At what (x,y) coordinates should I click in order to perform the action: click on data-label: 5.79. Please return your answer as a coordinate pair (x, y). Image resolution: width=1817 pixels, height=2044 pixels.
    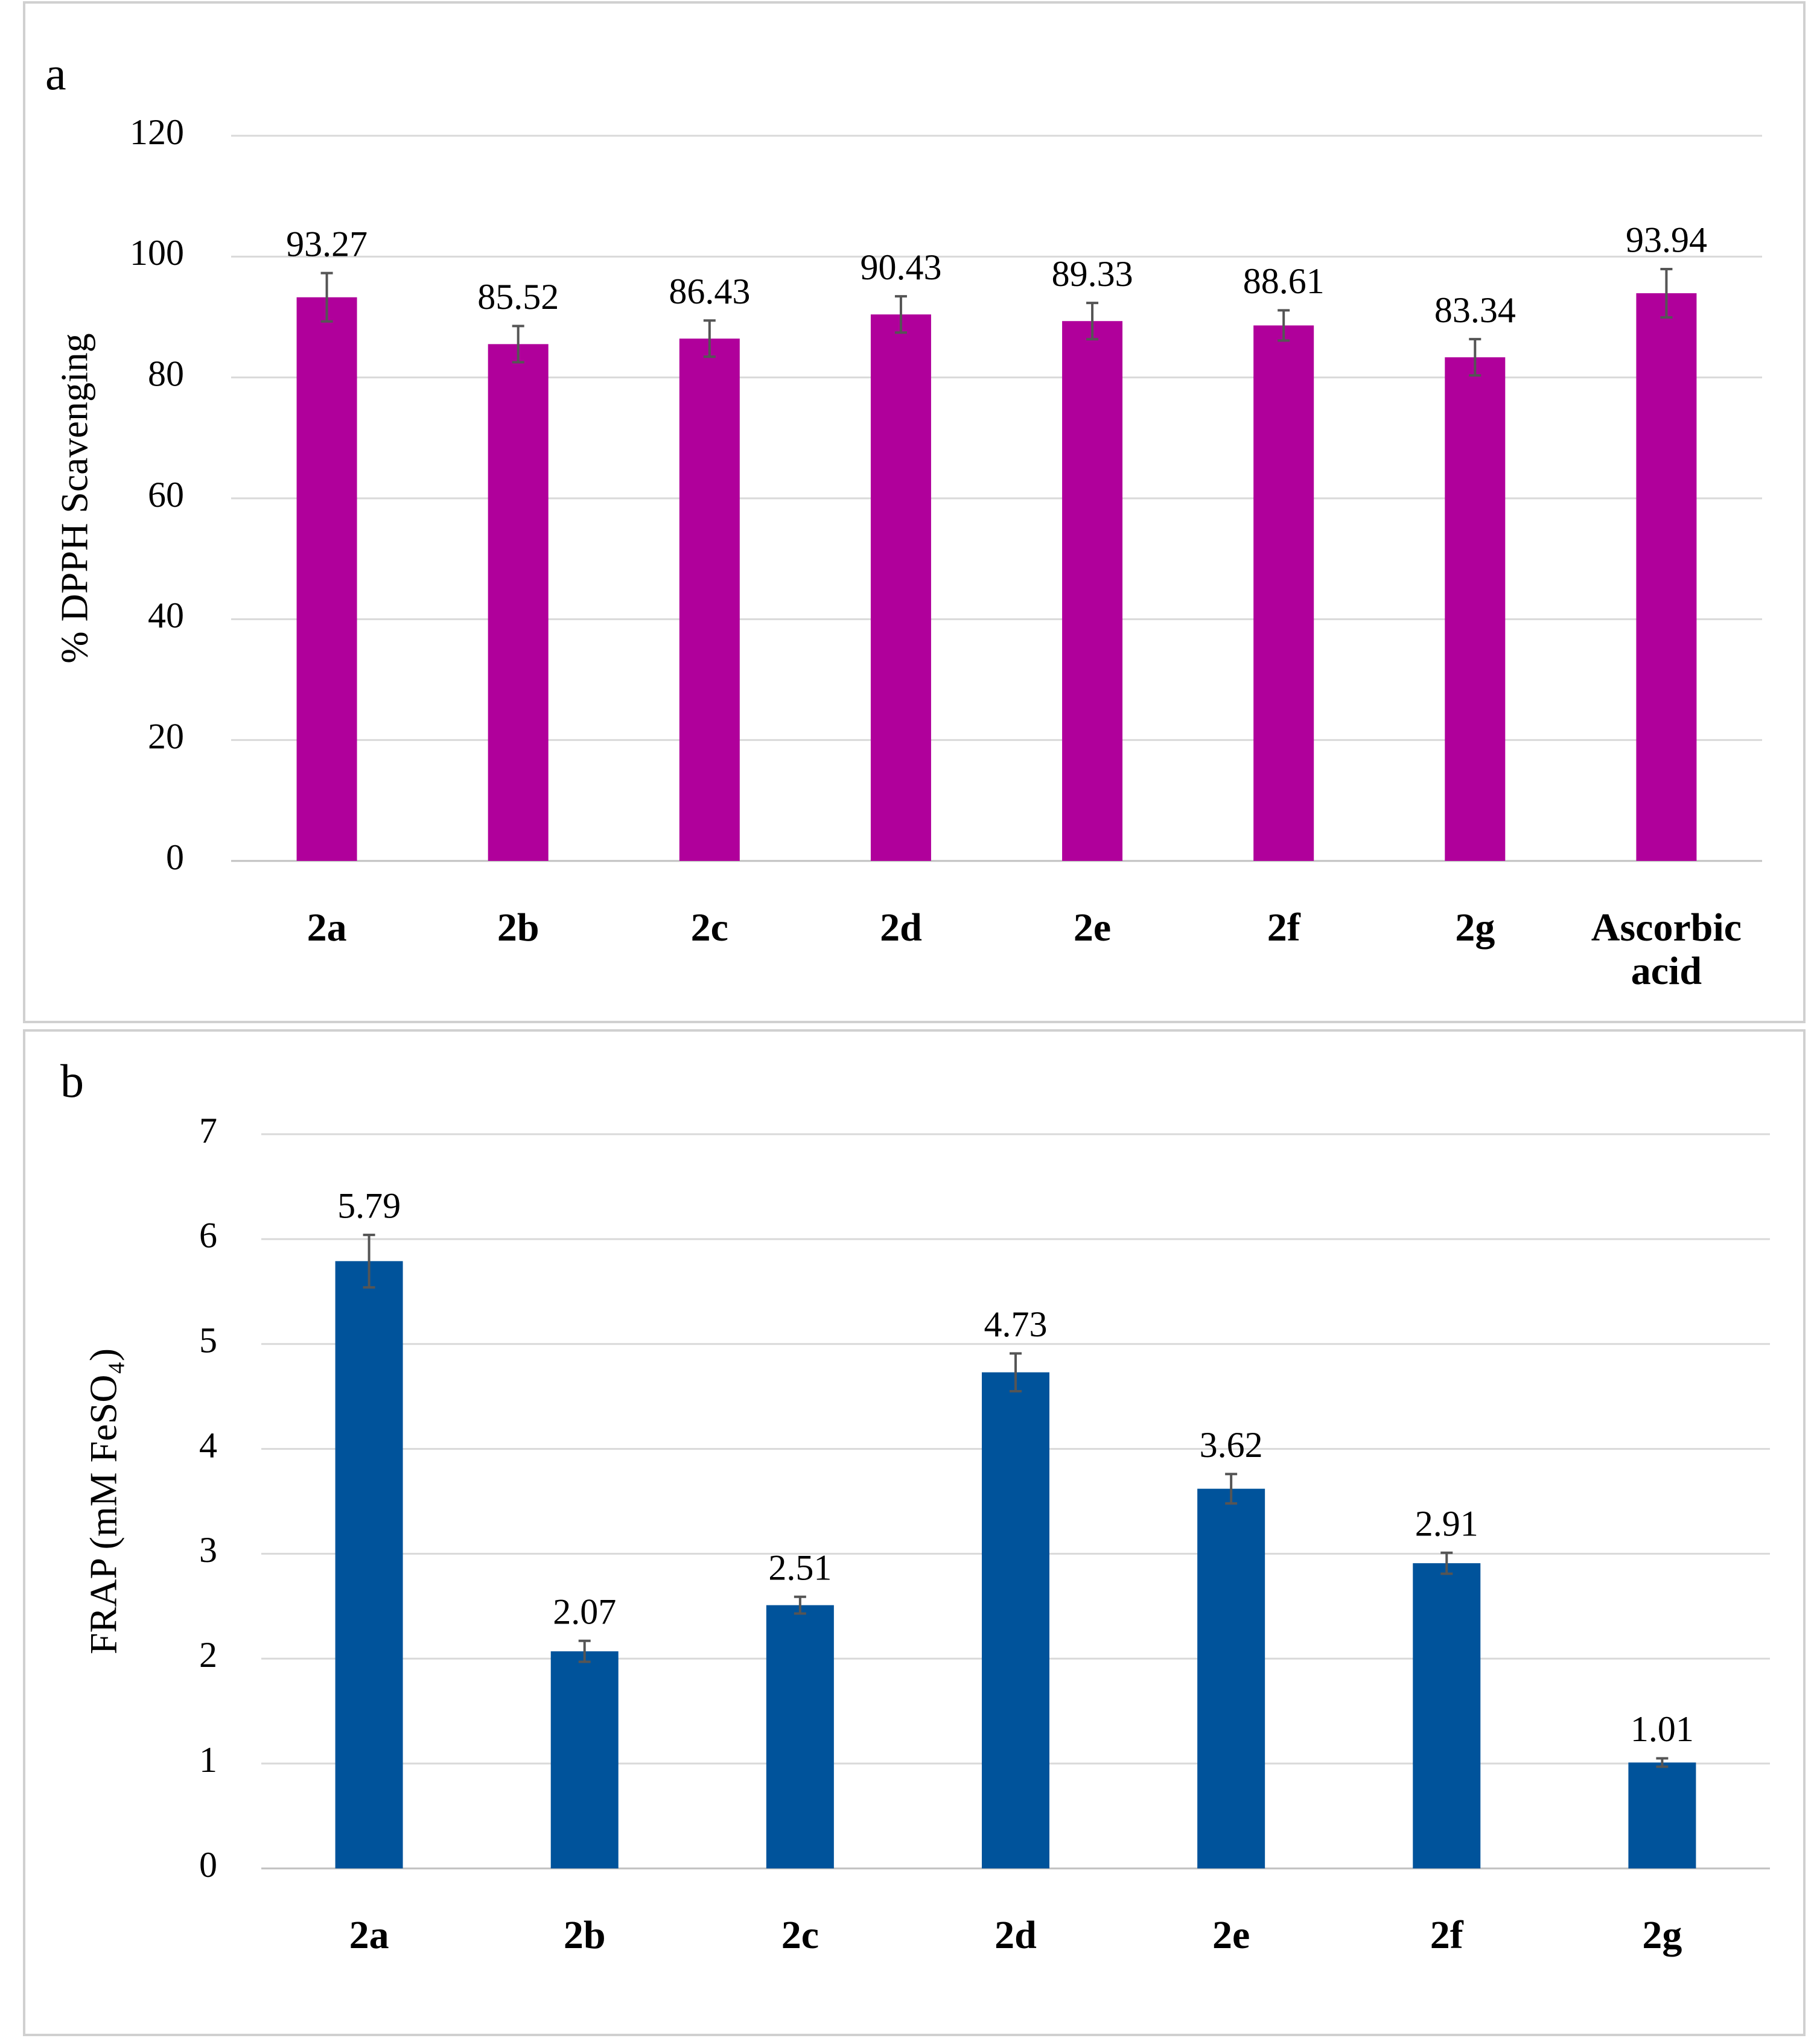
    Looking at the image, I should click on (369, 1206).